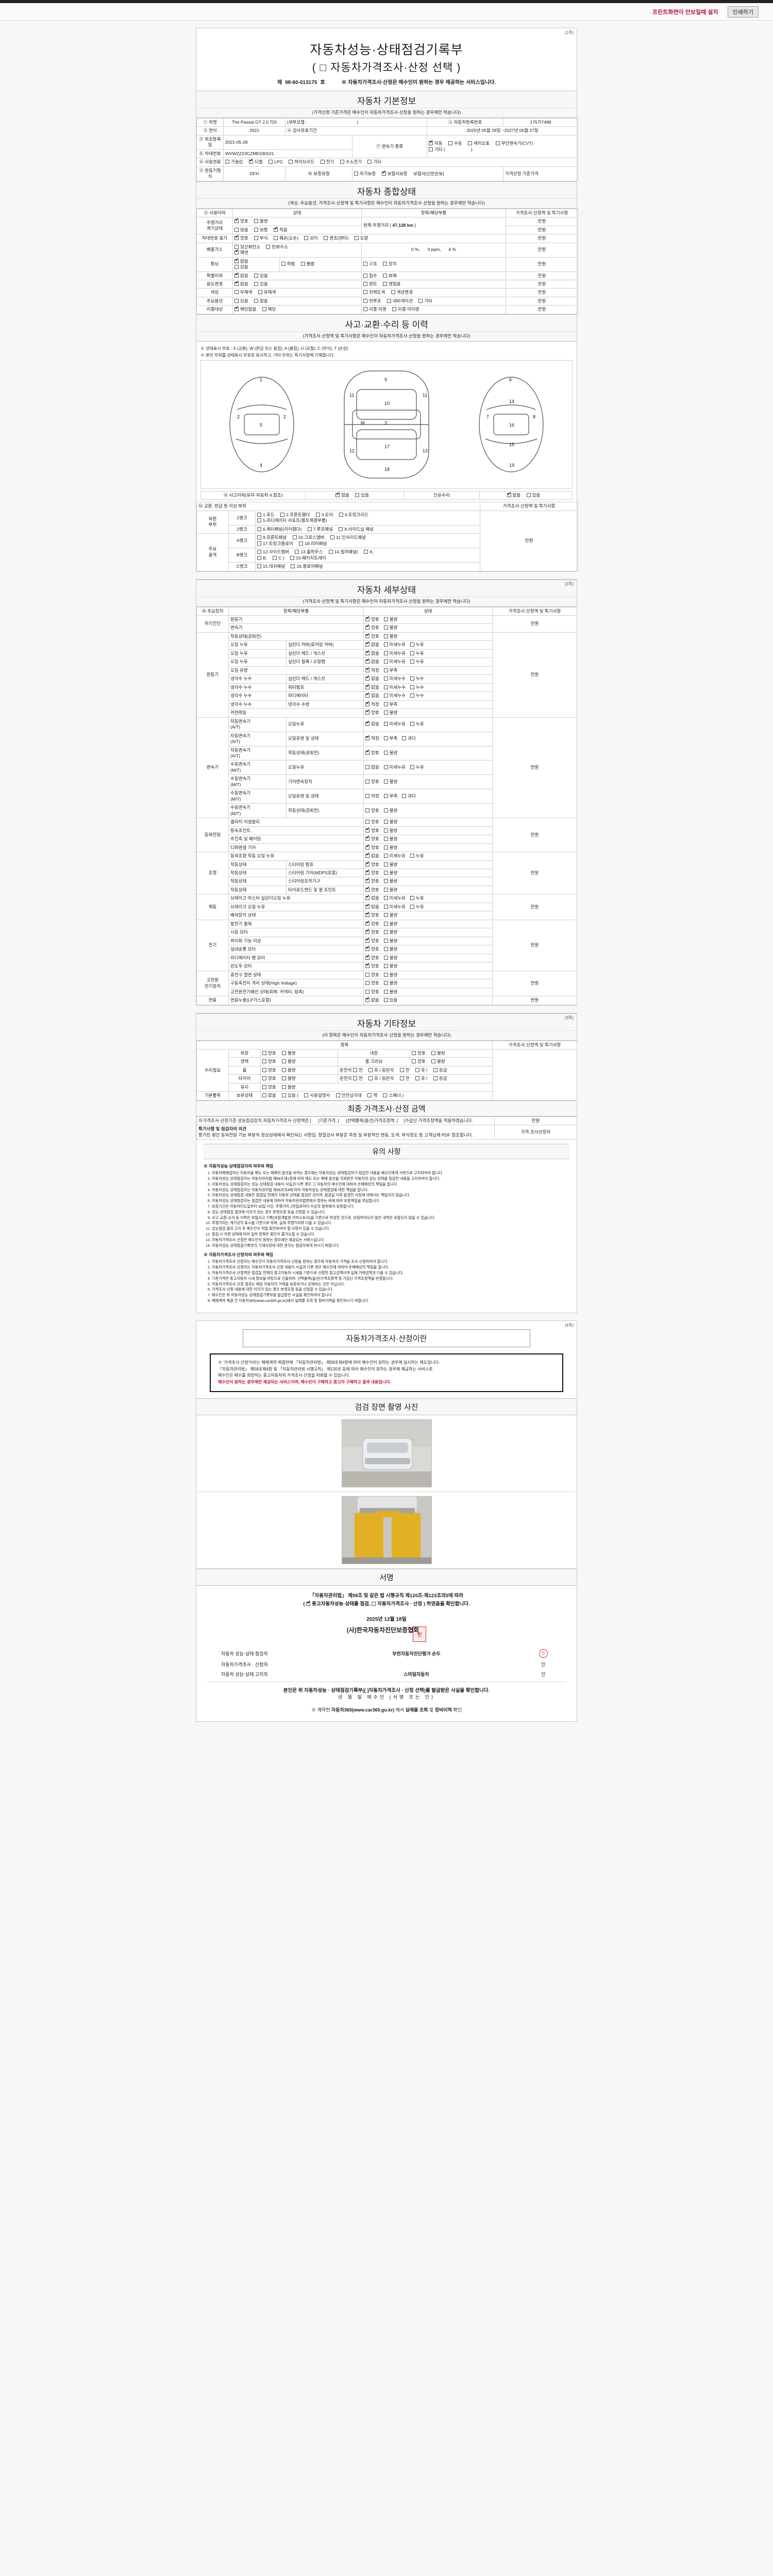 This screenshot has height=2576, width=773. What do you see at coordinates (272, 537) in the screenshot?
I see `part-front-panel: 9.프론트패널` at bounding box center [272, 537].